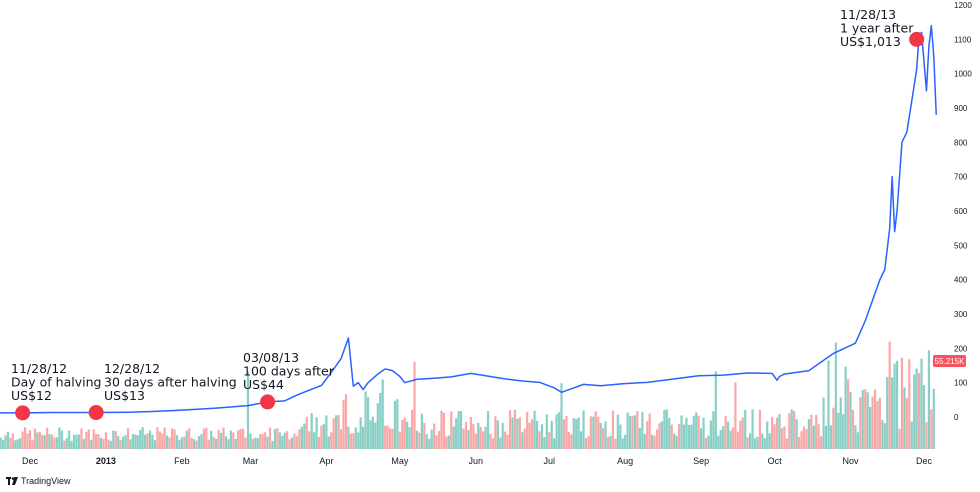 The height and width of the screenshot is (492, 980). Describe the element at coordinates (477, 461) in the screenshot. I see `x-axis: Dec 2013 Feb Mar Apr May Jun Jul Aug Sep Oct Nov Dec` at that location.